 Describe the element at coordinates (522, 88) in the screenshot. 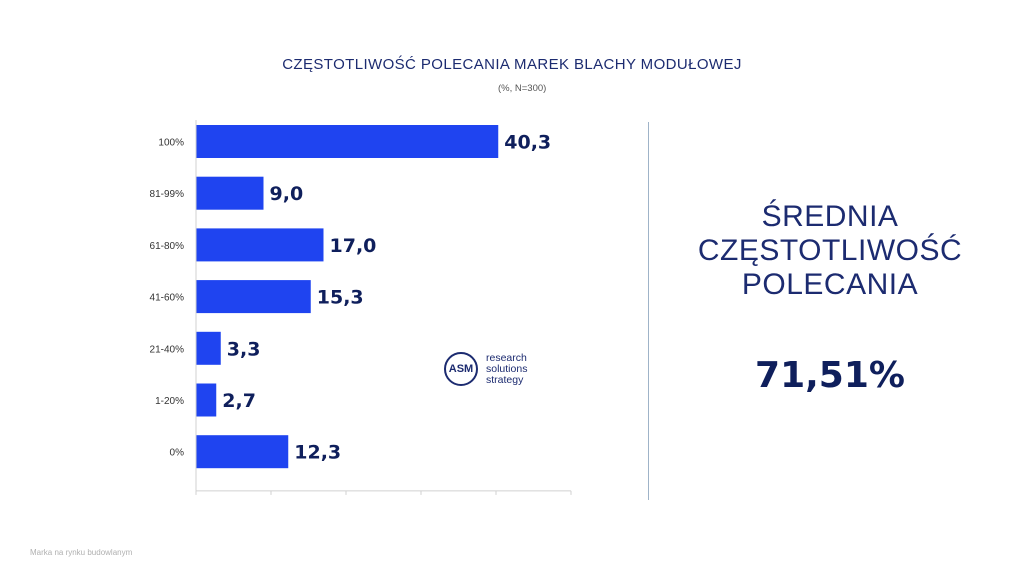

I see `chart-subtitle: (%, N=300)` at that location.